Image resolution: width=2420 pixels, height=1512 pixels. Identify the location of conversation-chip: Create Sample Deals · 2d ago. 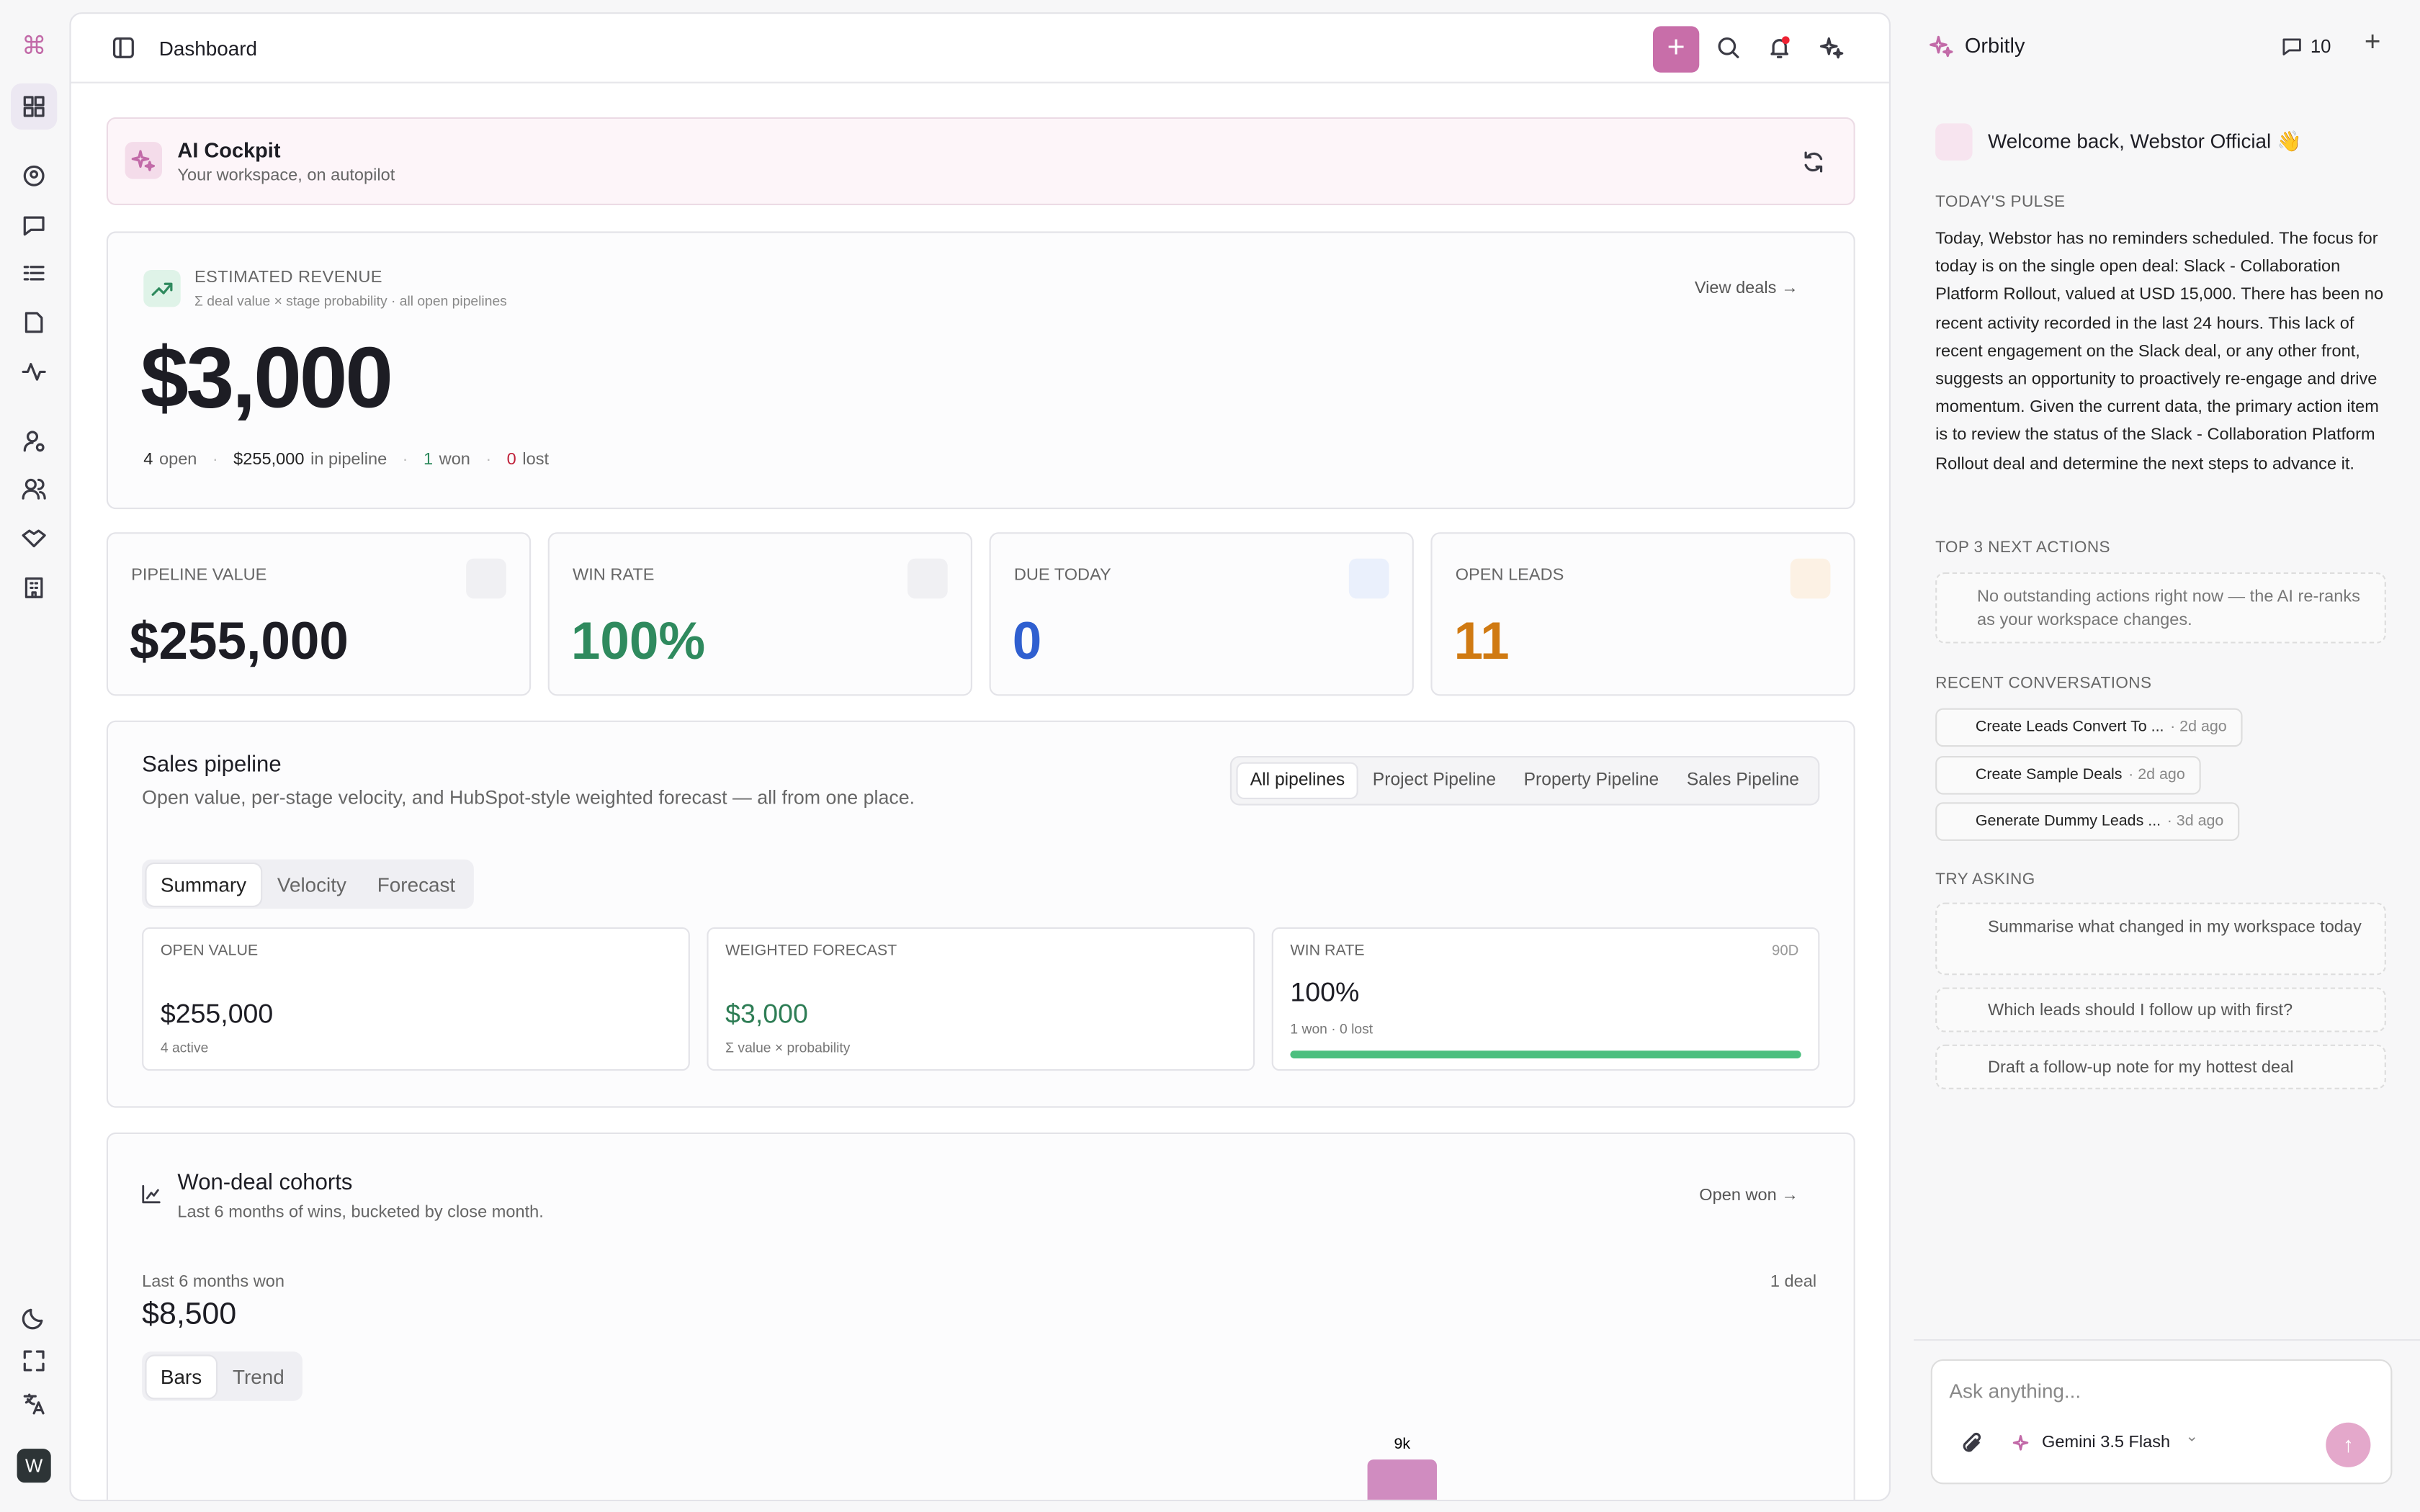
(2068, 774).